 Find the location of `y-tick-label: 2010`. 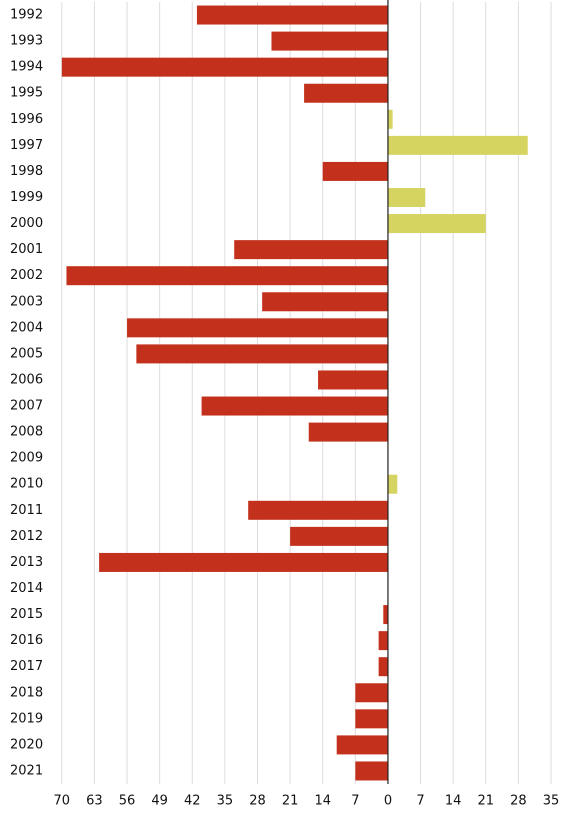

y-tick-label: 2010 is located at coordinates (26, 484).